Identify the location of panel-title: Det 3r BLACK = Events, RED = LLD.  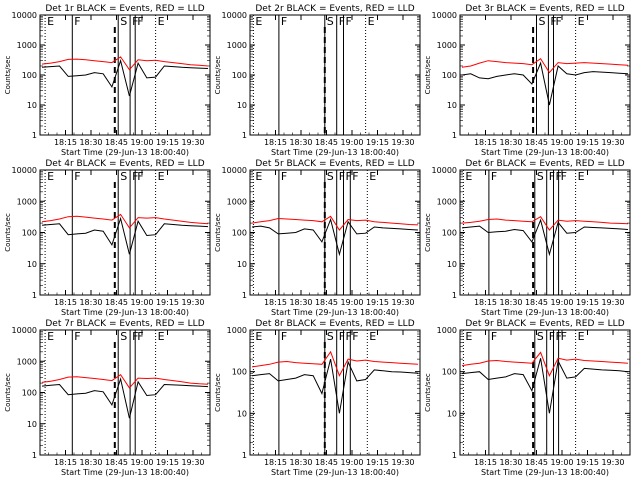
(544, 9).